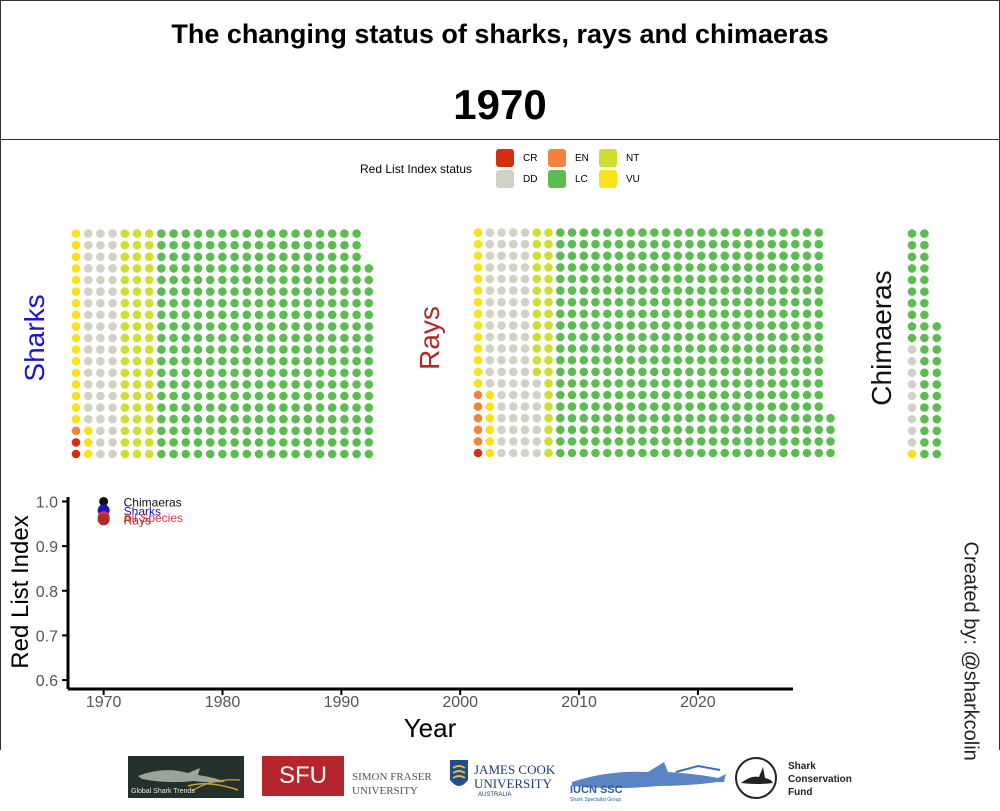  Describe the element at coordinates (596, 790) in the screenshot. I see `iucn-text-line1: IUCN SSC` at that location.